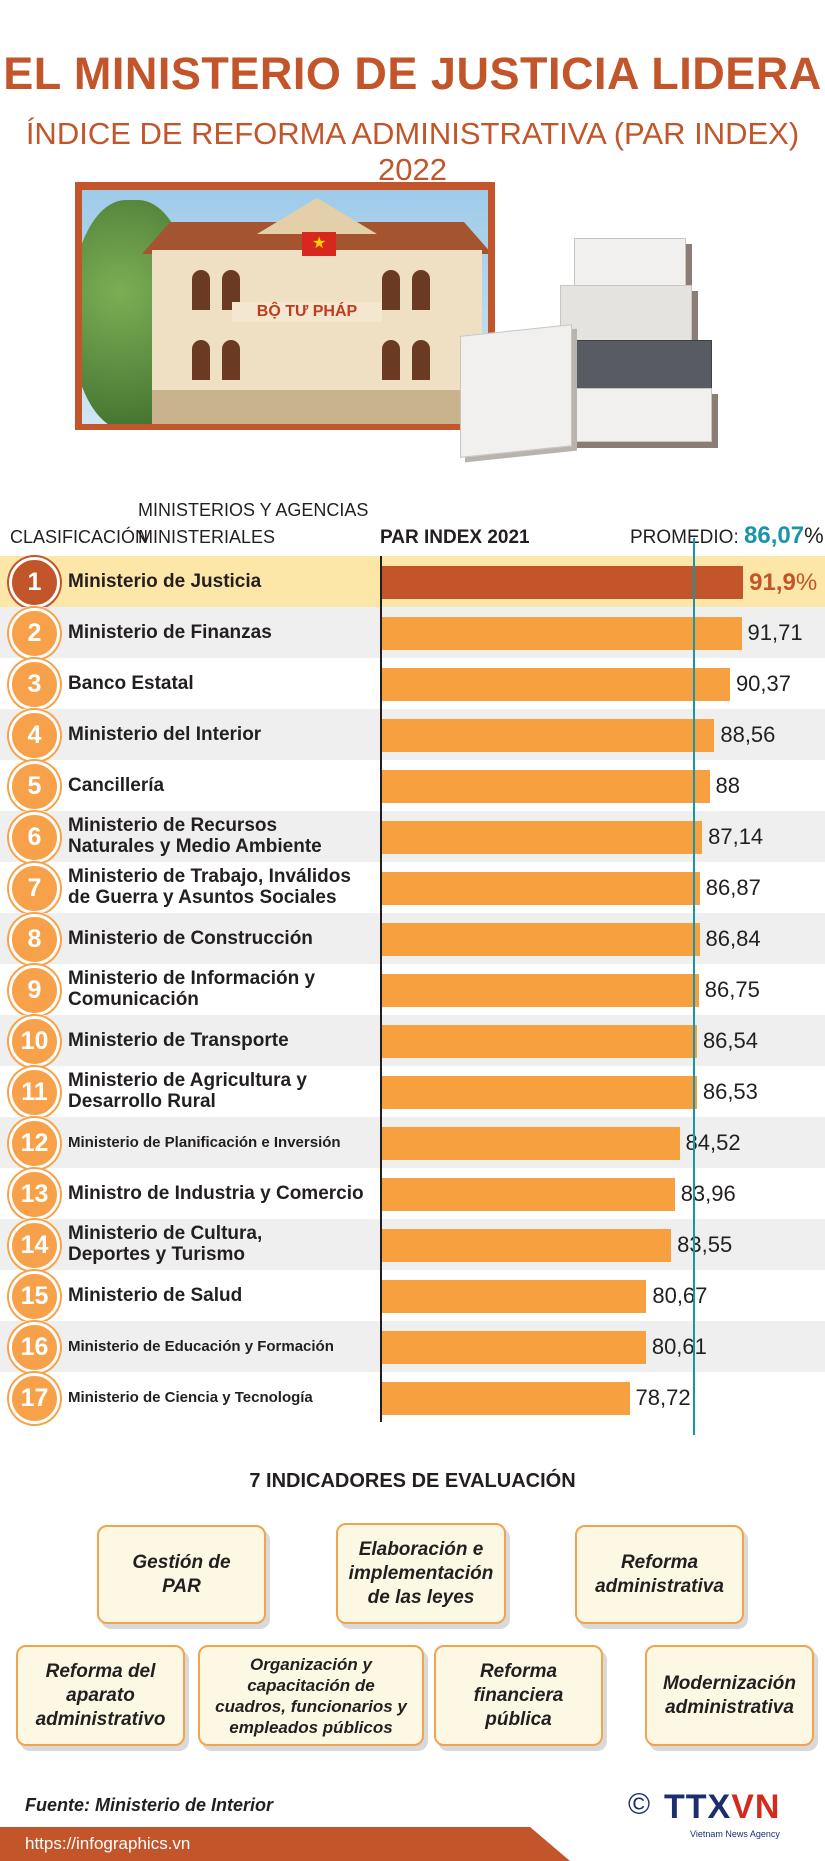  What do you see at coordinates (116, 785) in the screenshot?
I see `ministry-name-line1: Cancillería` at bounding box center [116, 785].